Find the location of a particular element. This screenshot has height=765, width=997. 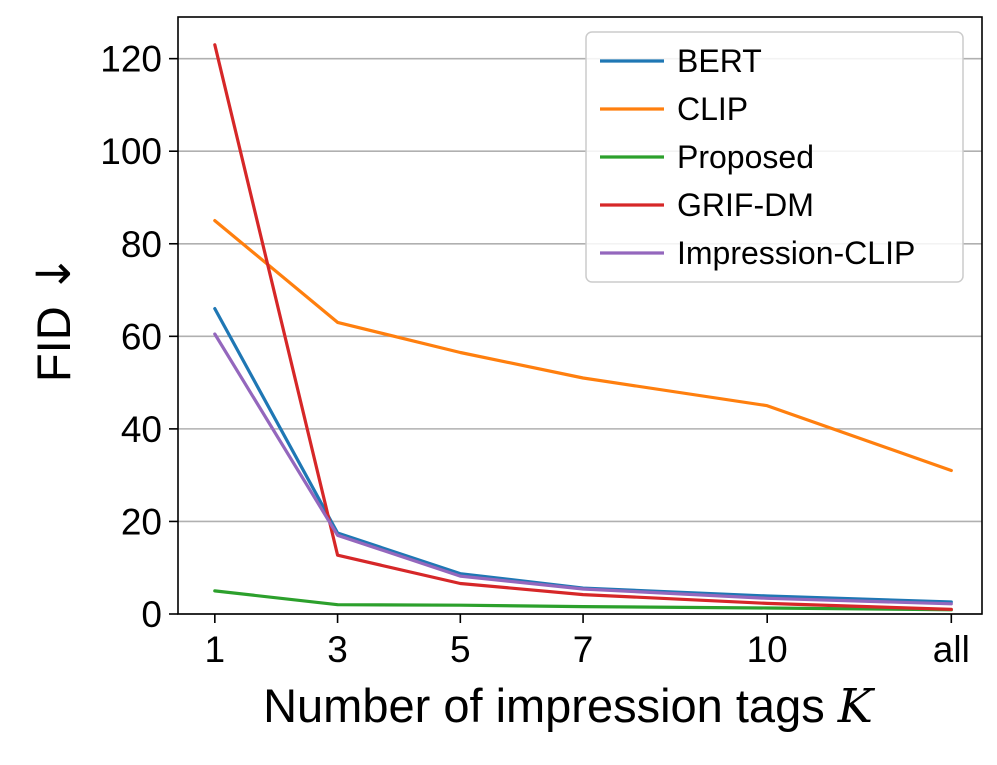

y-axis-title-arrow: ↓ is located at coordinates (54, 273).